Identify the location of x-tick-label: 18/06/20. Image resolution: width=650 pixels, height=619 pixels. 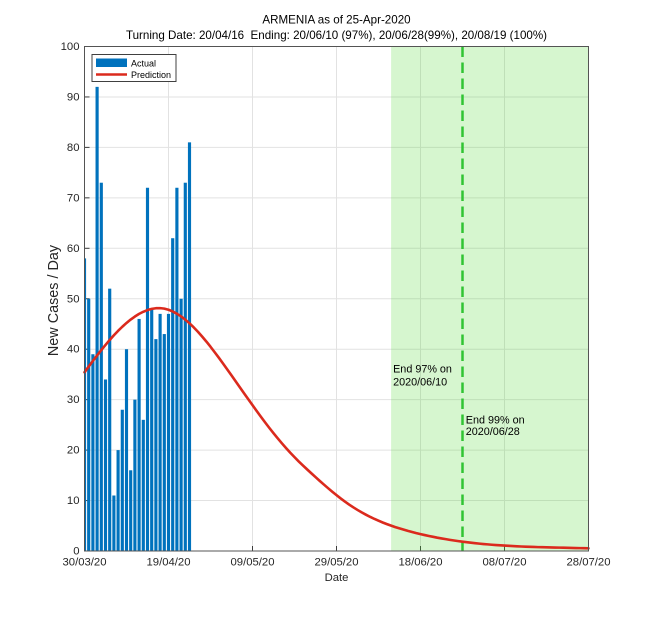
(421, 563).